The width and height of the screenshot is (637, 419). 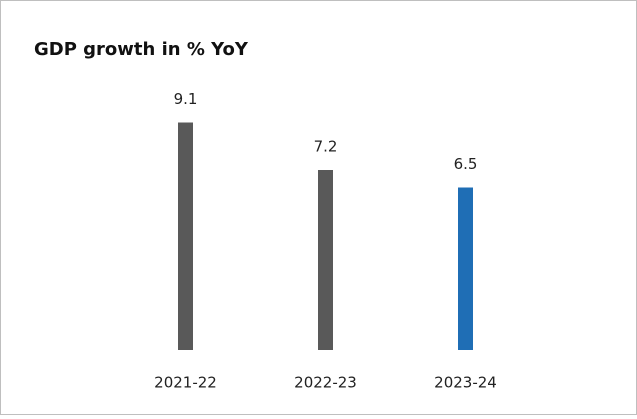 What do you see at coordinates (186, 99) in the screenshot?
I see `value-label: 9.1` at bounding box center [186, 99].